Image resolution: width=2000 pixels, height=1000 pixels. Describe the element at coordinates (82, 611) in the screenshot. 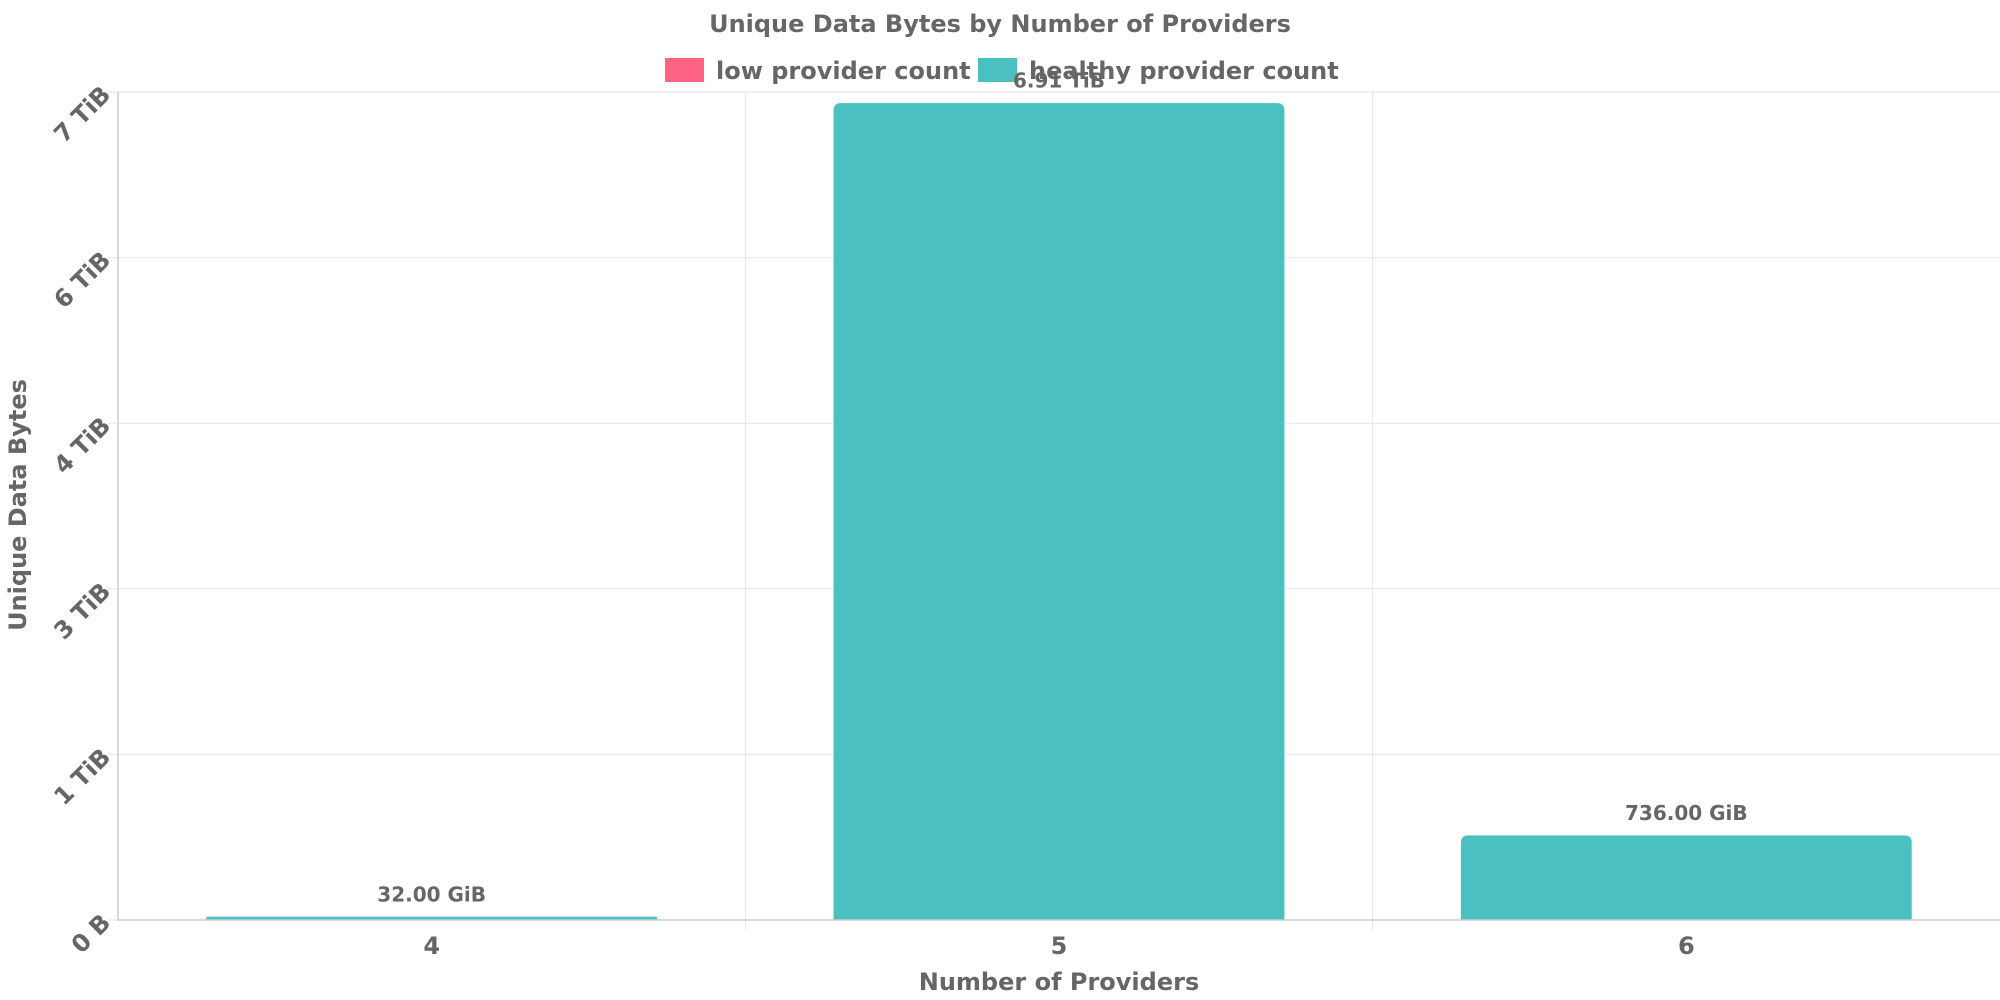

I see `y-tick-label: 3 TiB` at that location.